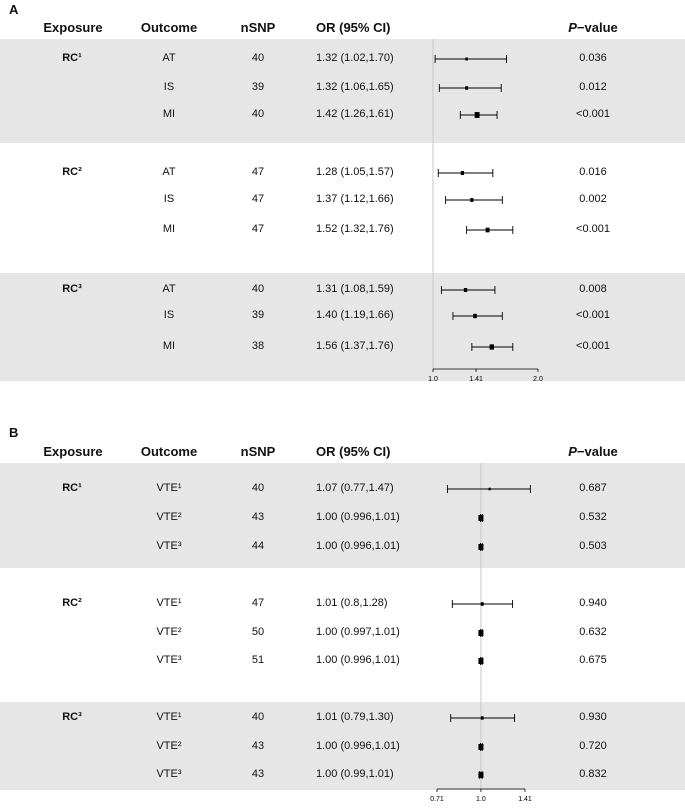  Describe the element at coordinates (258, 632) in the screenshot. I see `nsnp-value: 50` at that location.